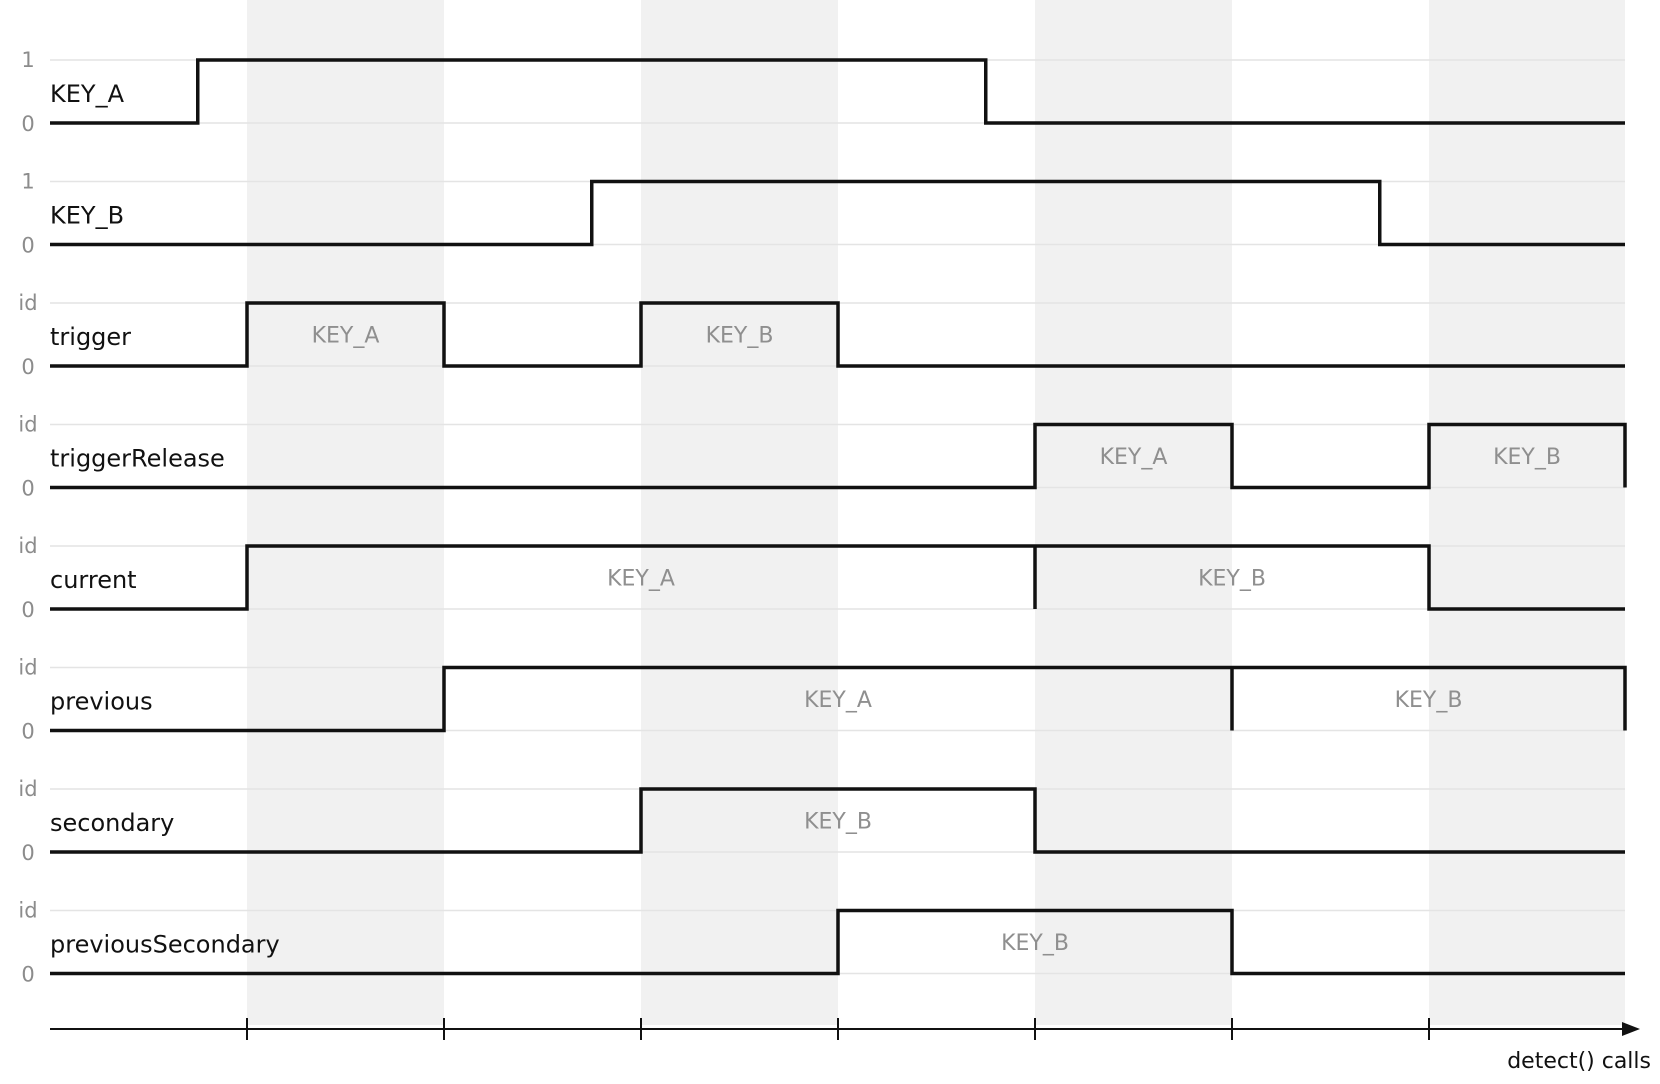  Describe the element at coordinates (27, 911) in the screenshot. I see `previous-secondary-high-level-label: id` at that location.